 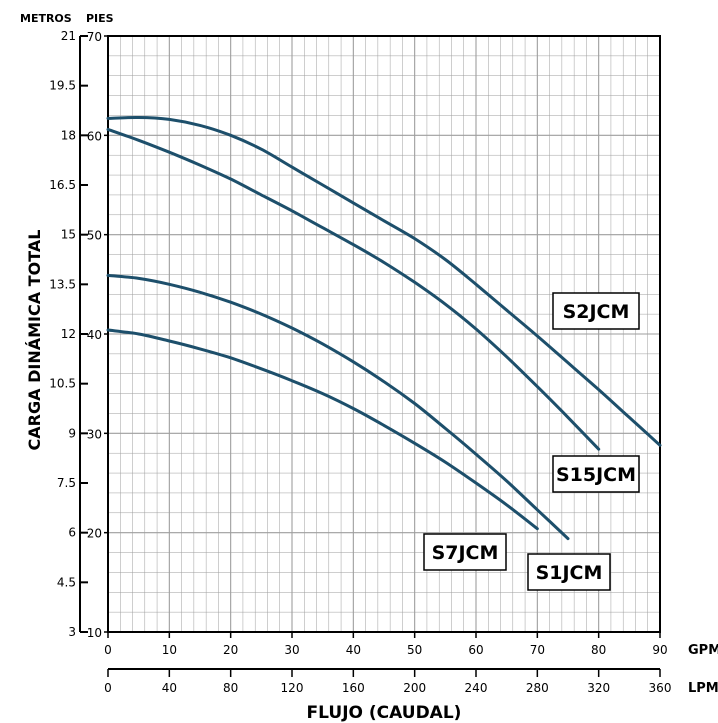 I want to click on metros-tick-label: 9, so click(x=72, y=433).